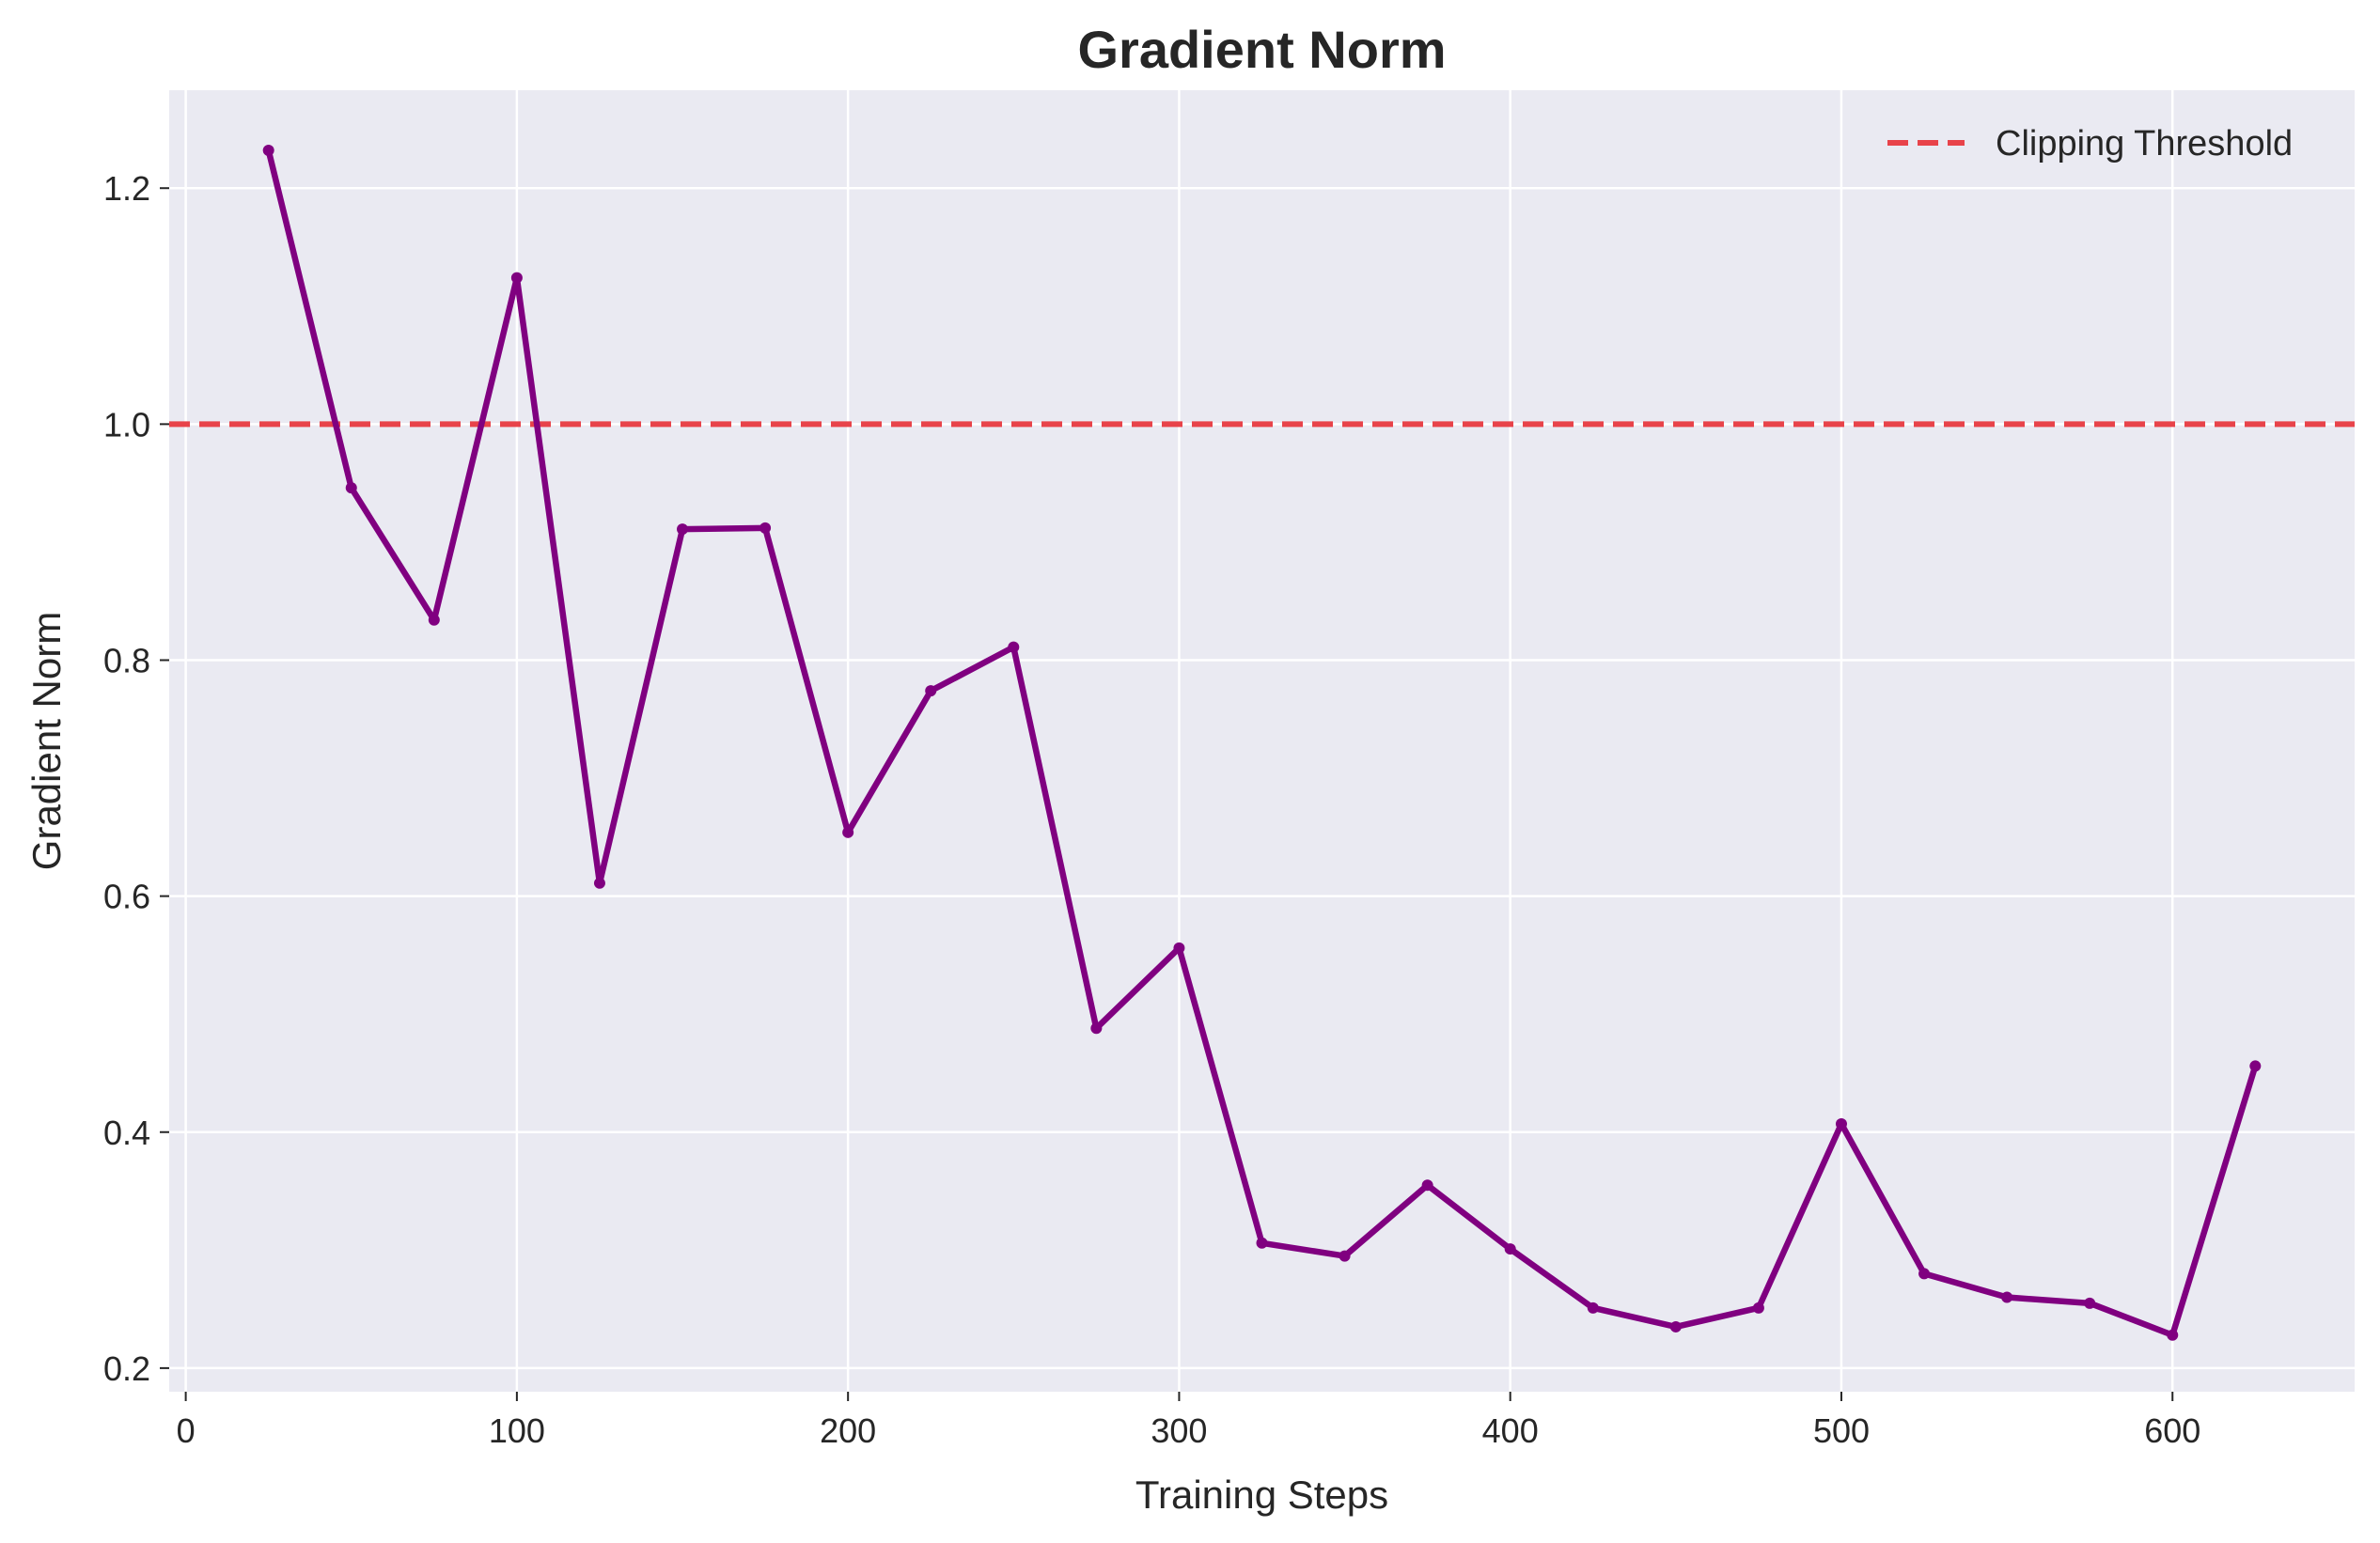  I want to click on x-tick-label: 100, so click(517, 1430).